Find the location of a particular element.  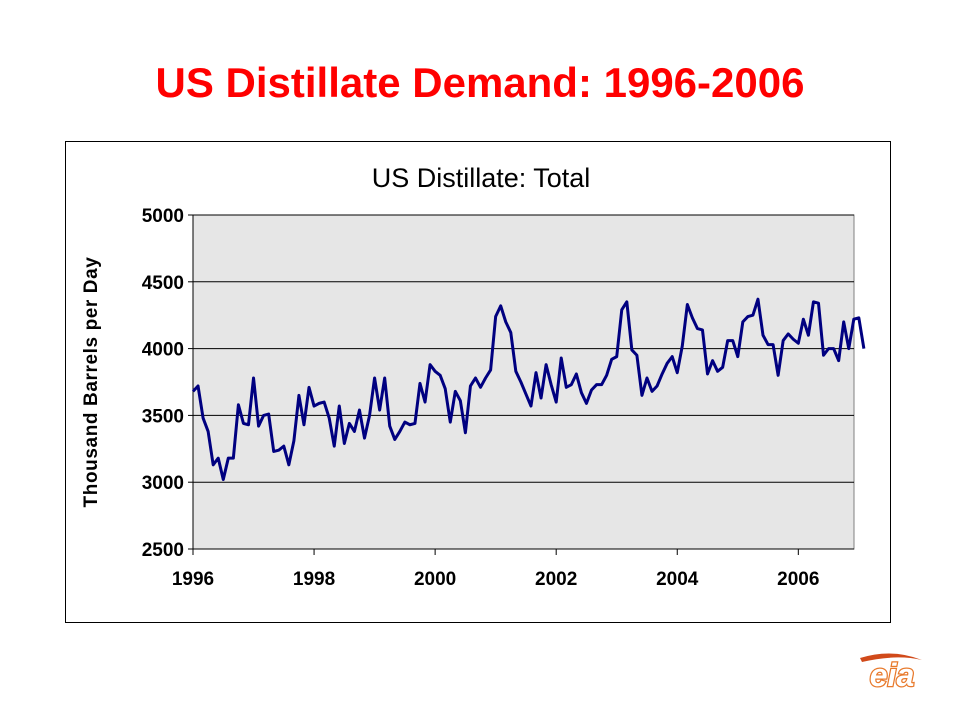

y-tick-label: 4500 is located at coordinates (163, 283).